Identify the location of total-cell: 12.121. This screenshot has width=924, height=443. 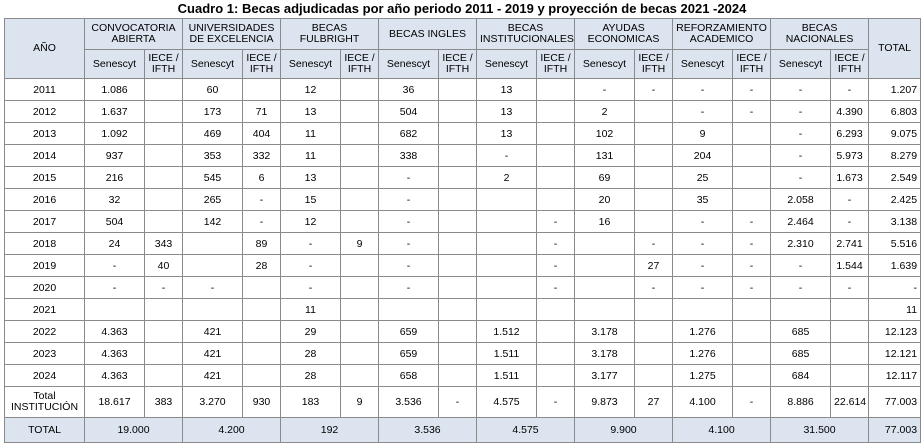
(895, 353).